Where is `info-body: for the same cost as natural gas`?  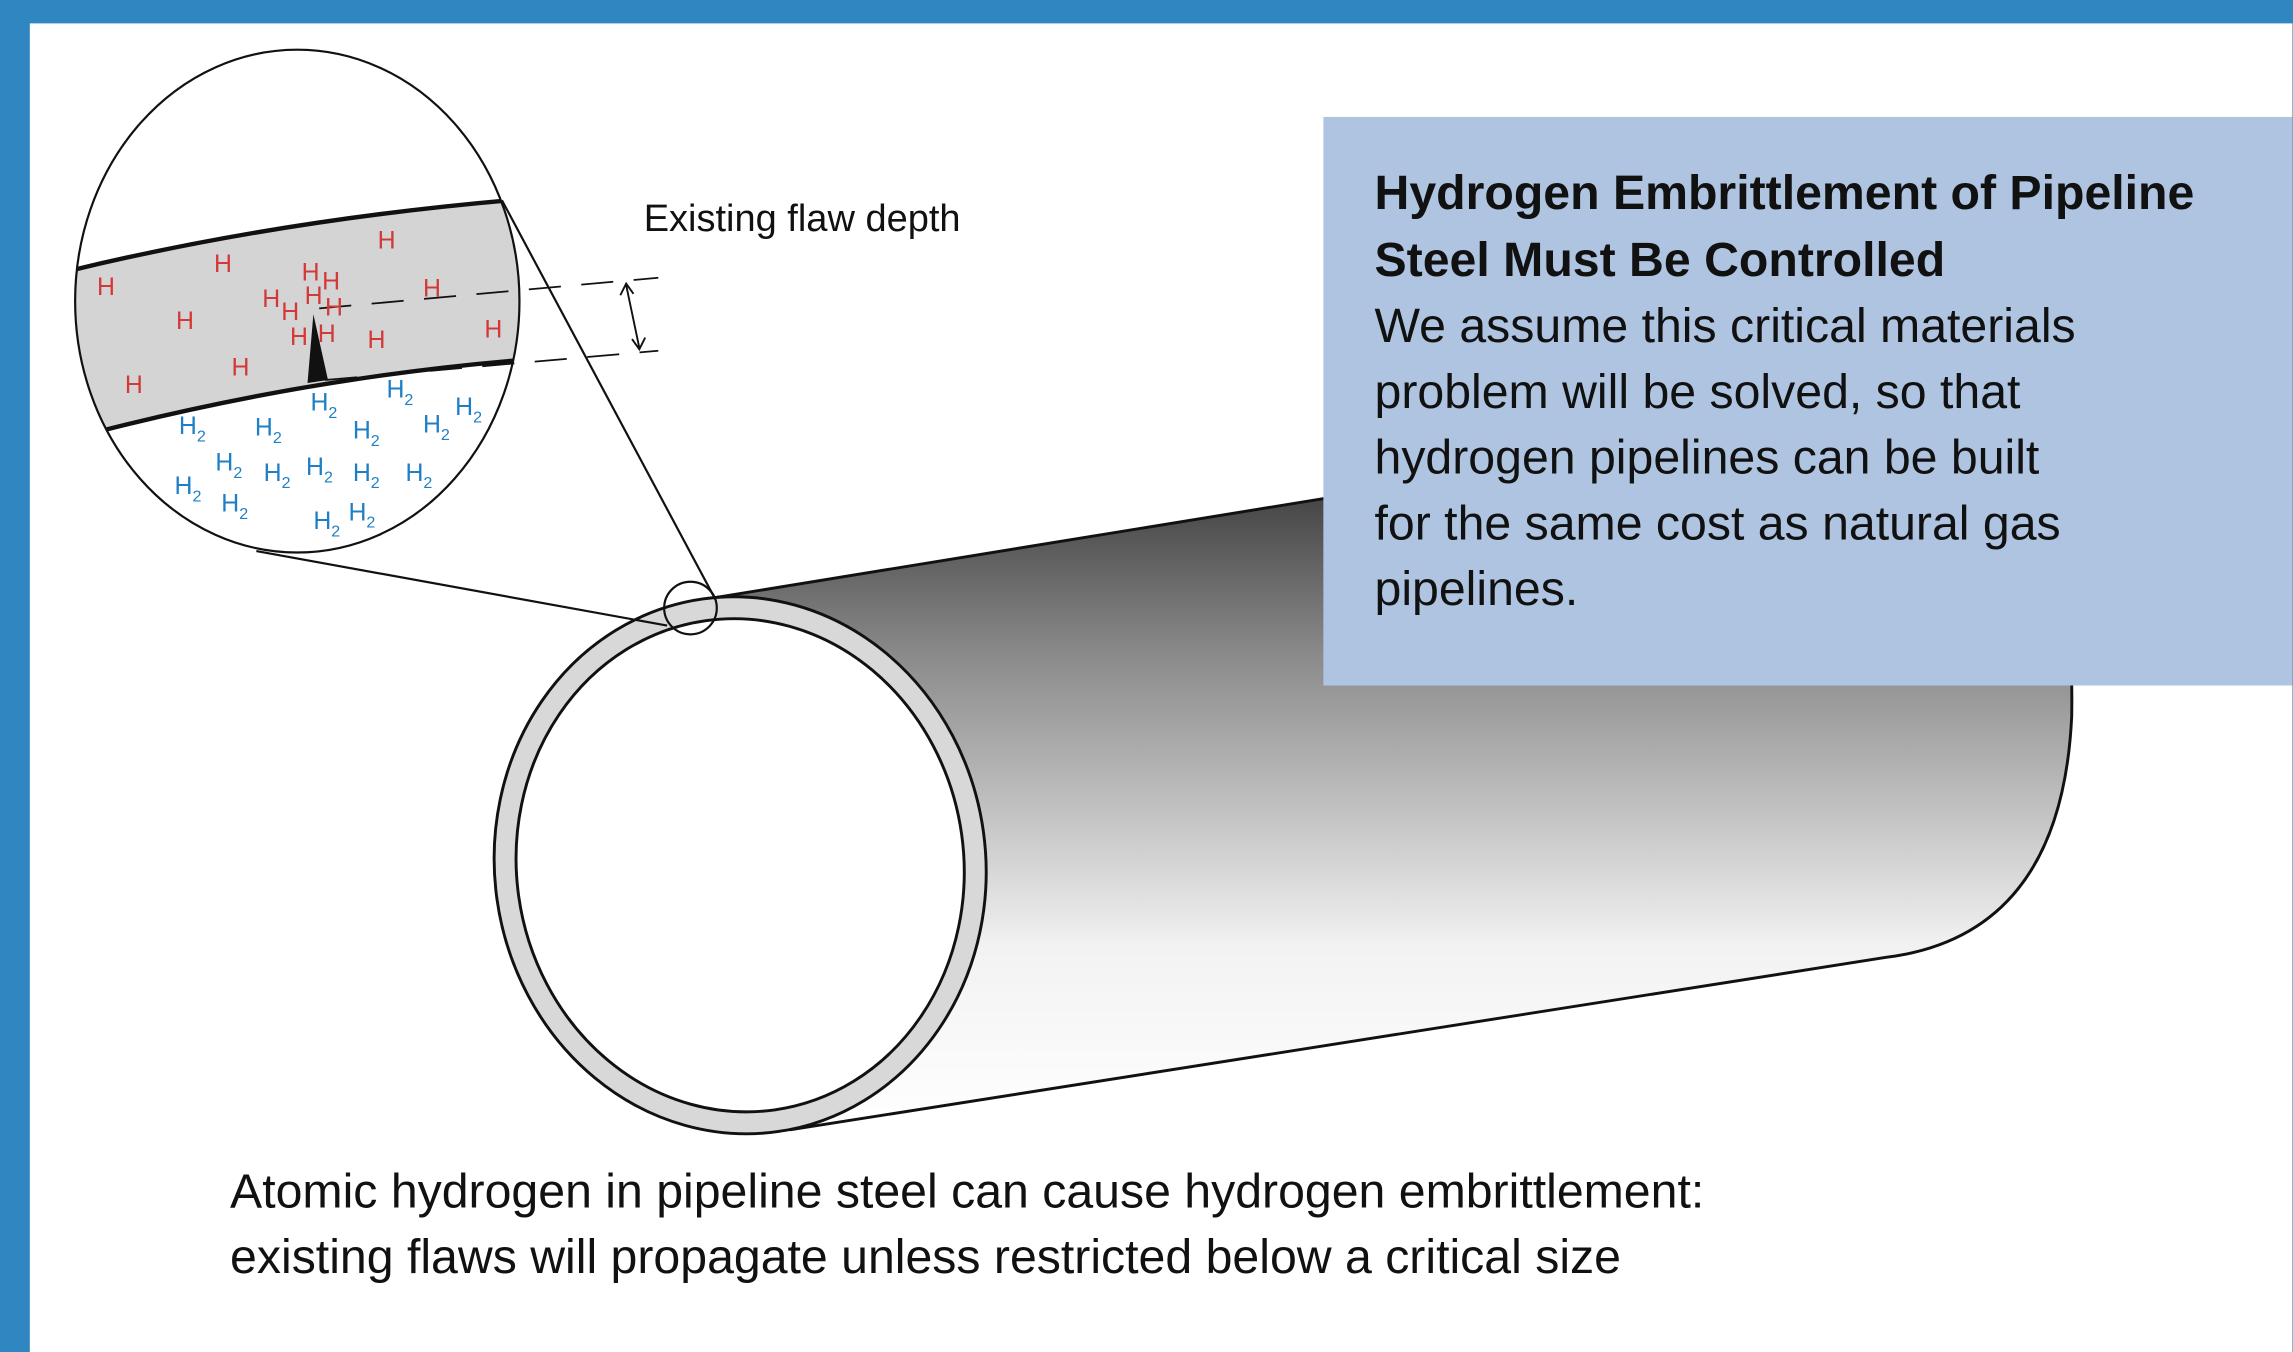
info-body: for the same cost as natural gas is located at coordinates (1718, 523).